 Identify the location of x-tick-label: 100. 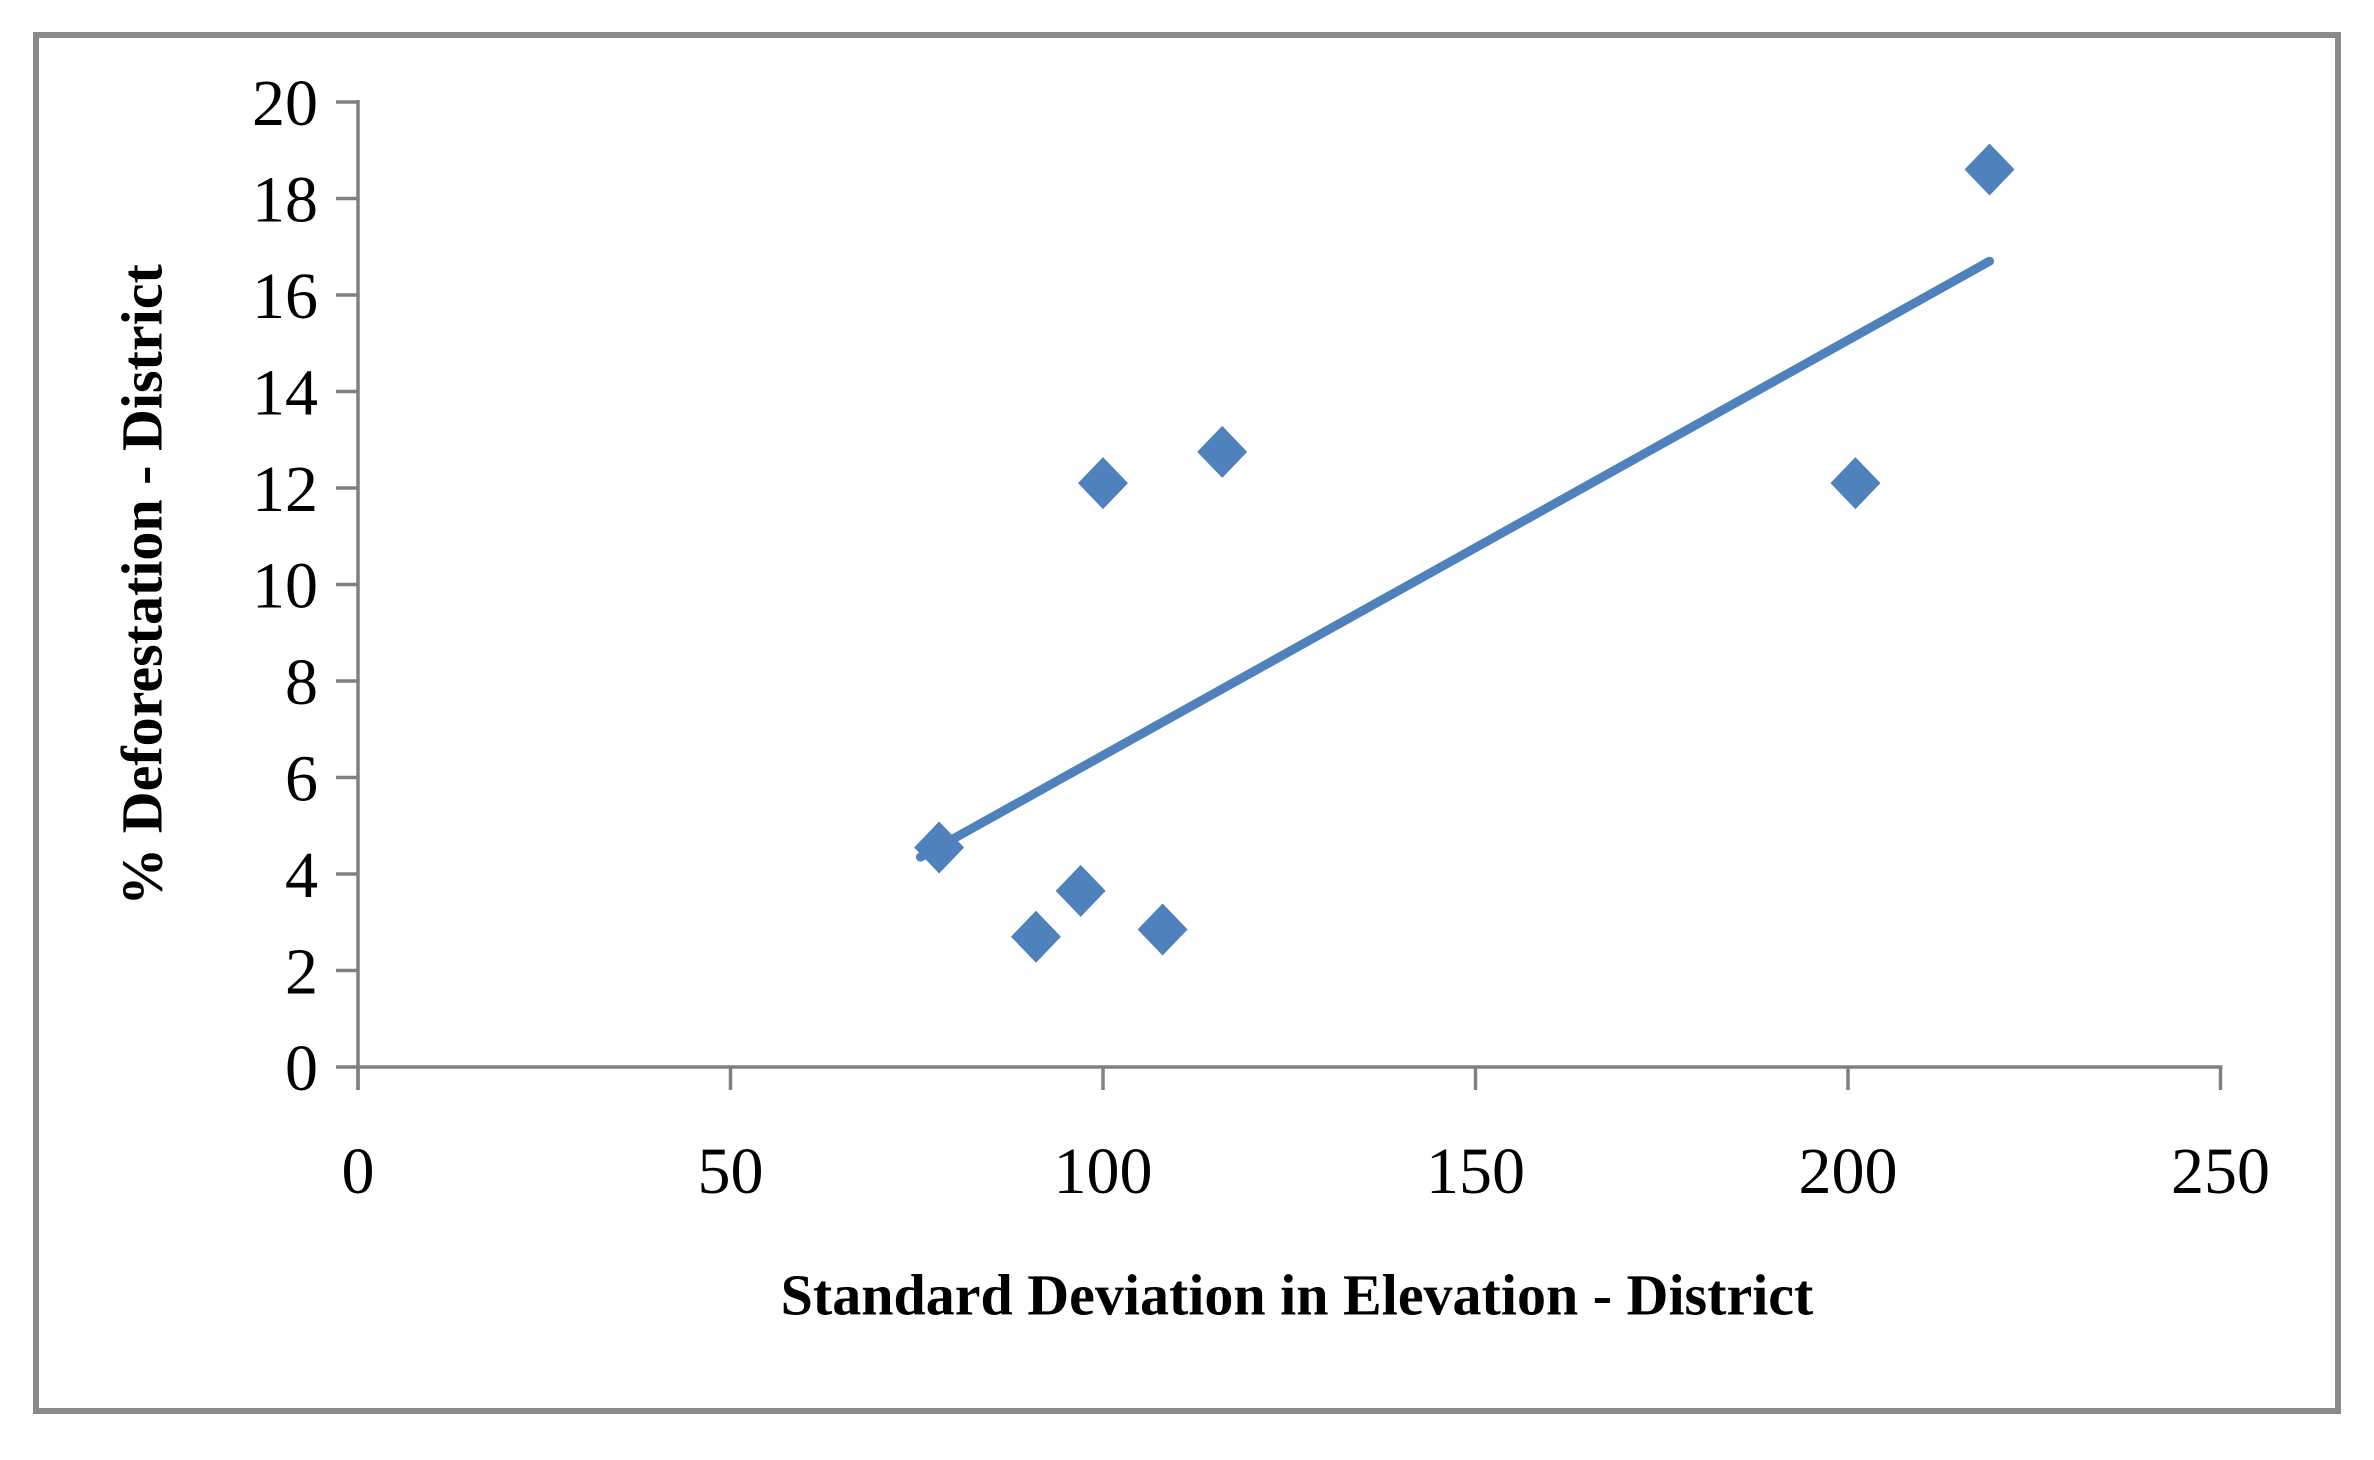
(1103, 1171).